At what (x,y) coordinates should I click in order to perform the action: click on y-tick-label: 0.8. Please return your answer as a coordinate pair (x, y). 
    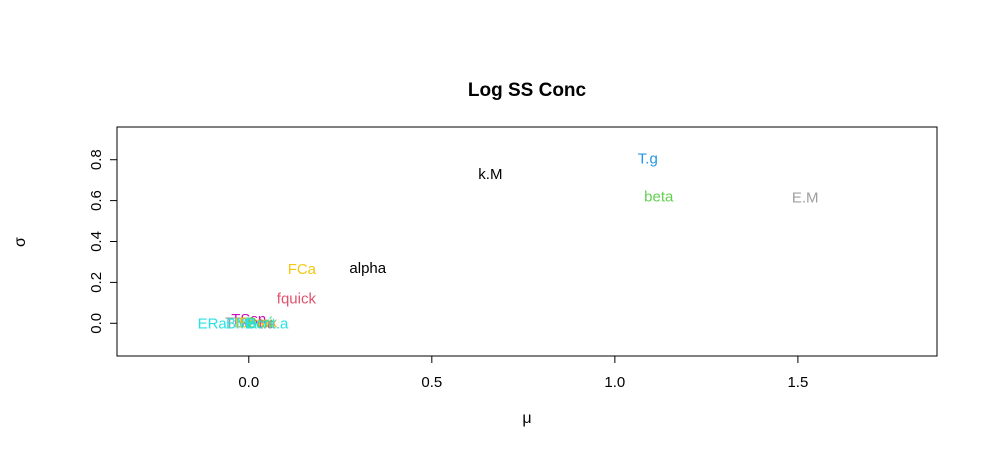
    Looking at the image, I should click on (96, 159).